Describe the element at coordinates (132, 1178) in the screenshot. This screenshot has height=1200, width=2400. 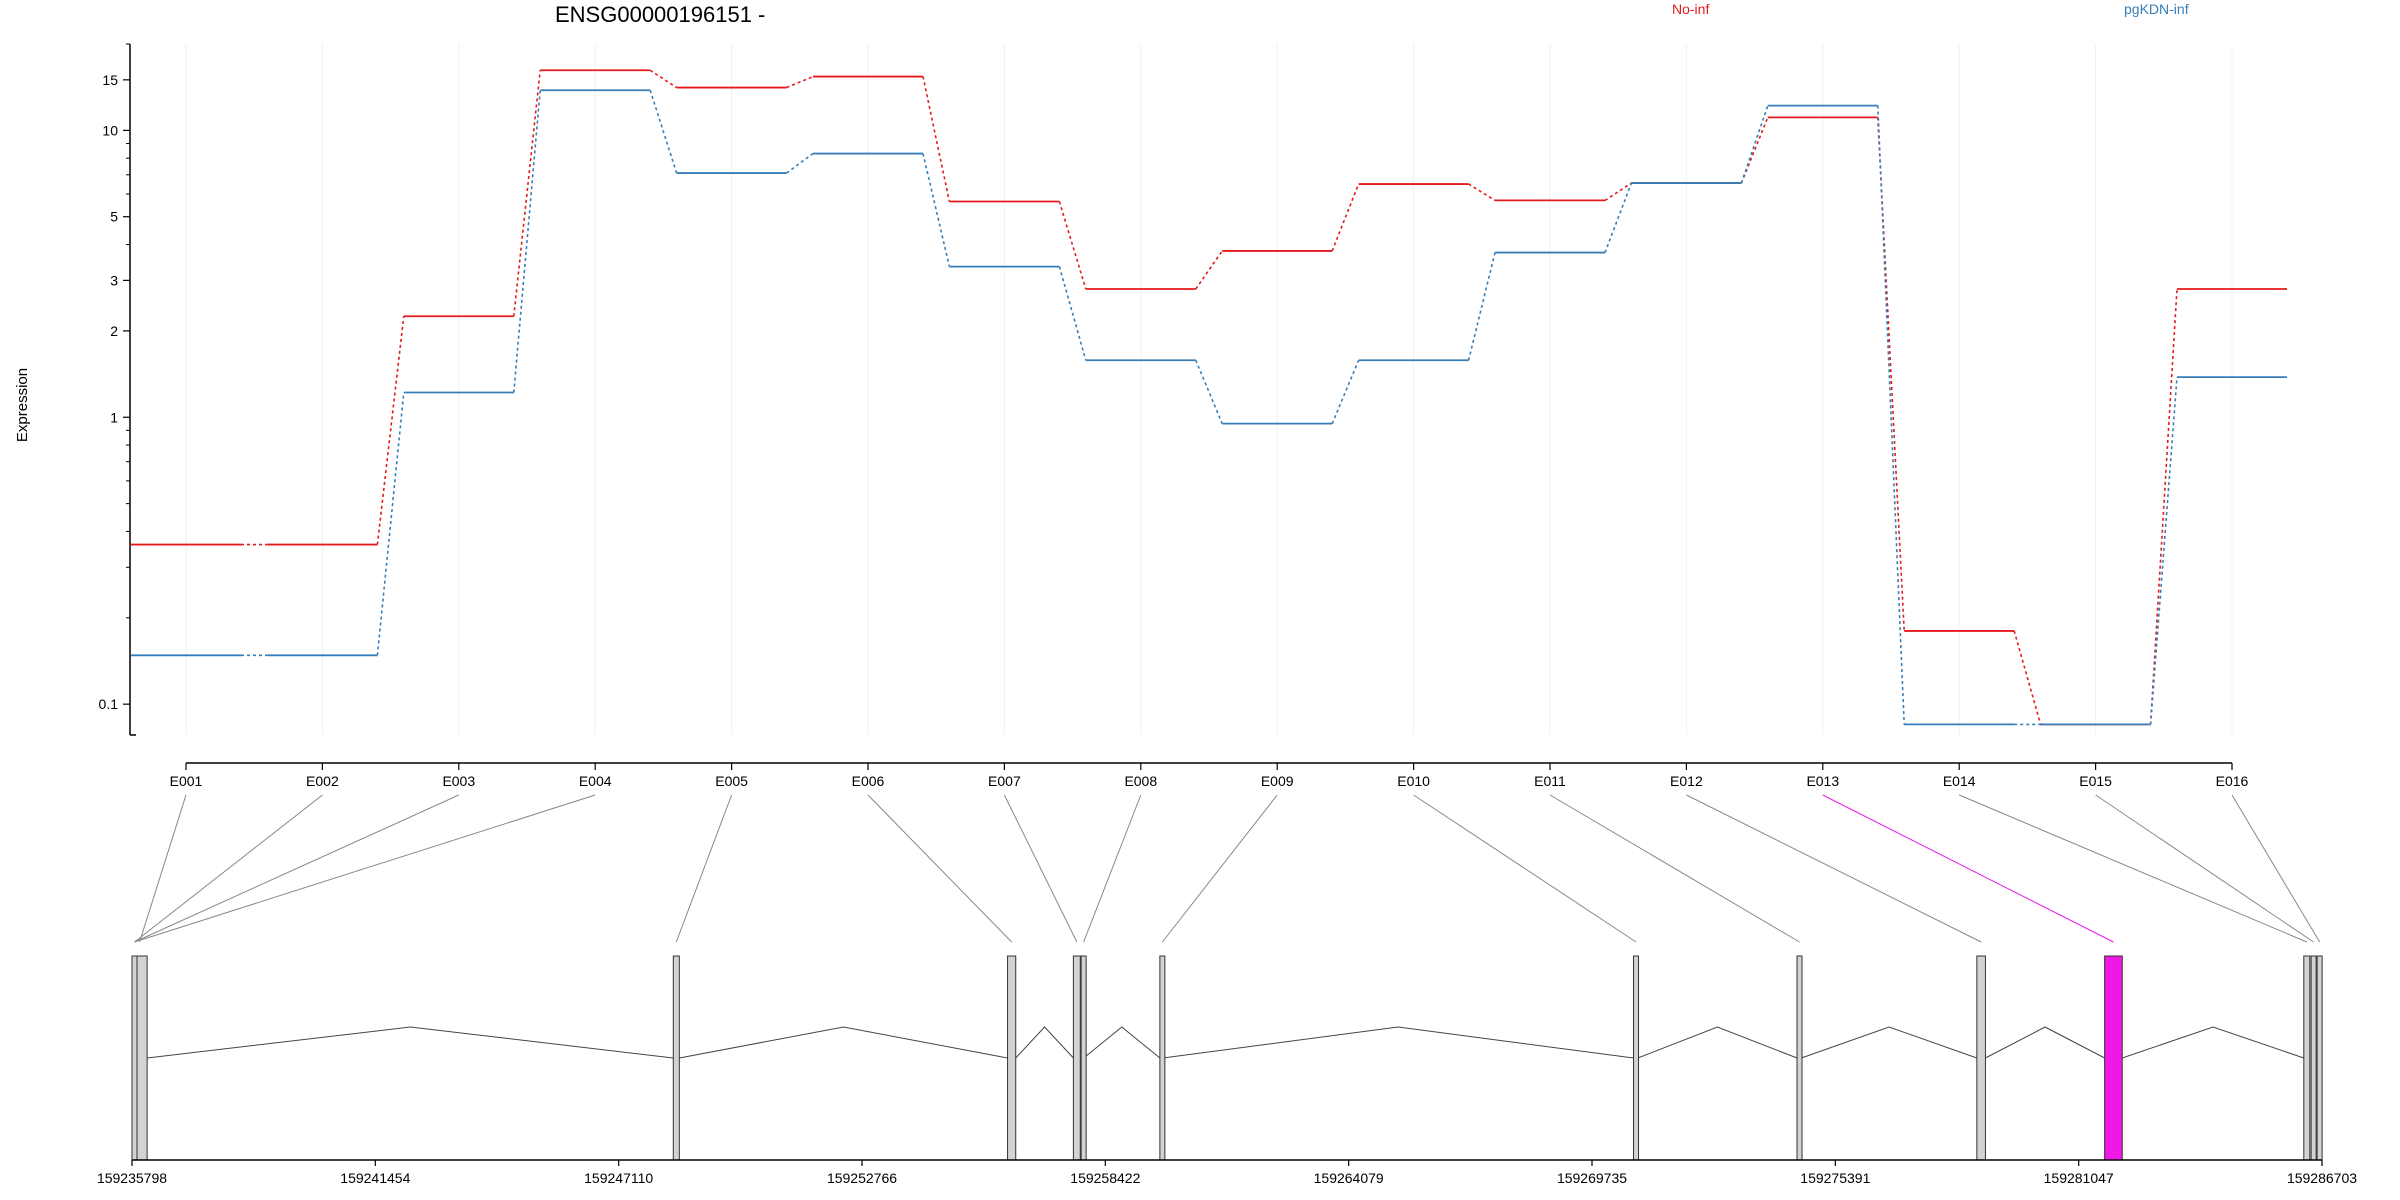
I see `coord-tick-label: 159235798` at that location.